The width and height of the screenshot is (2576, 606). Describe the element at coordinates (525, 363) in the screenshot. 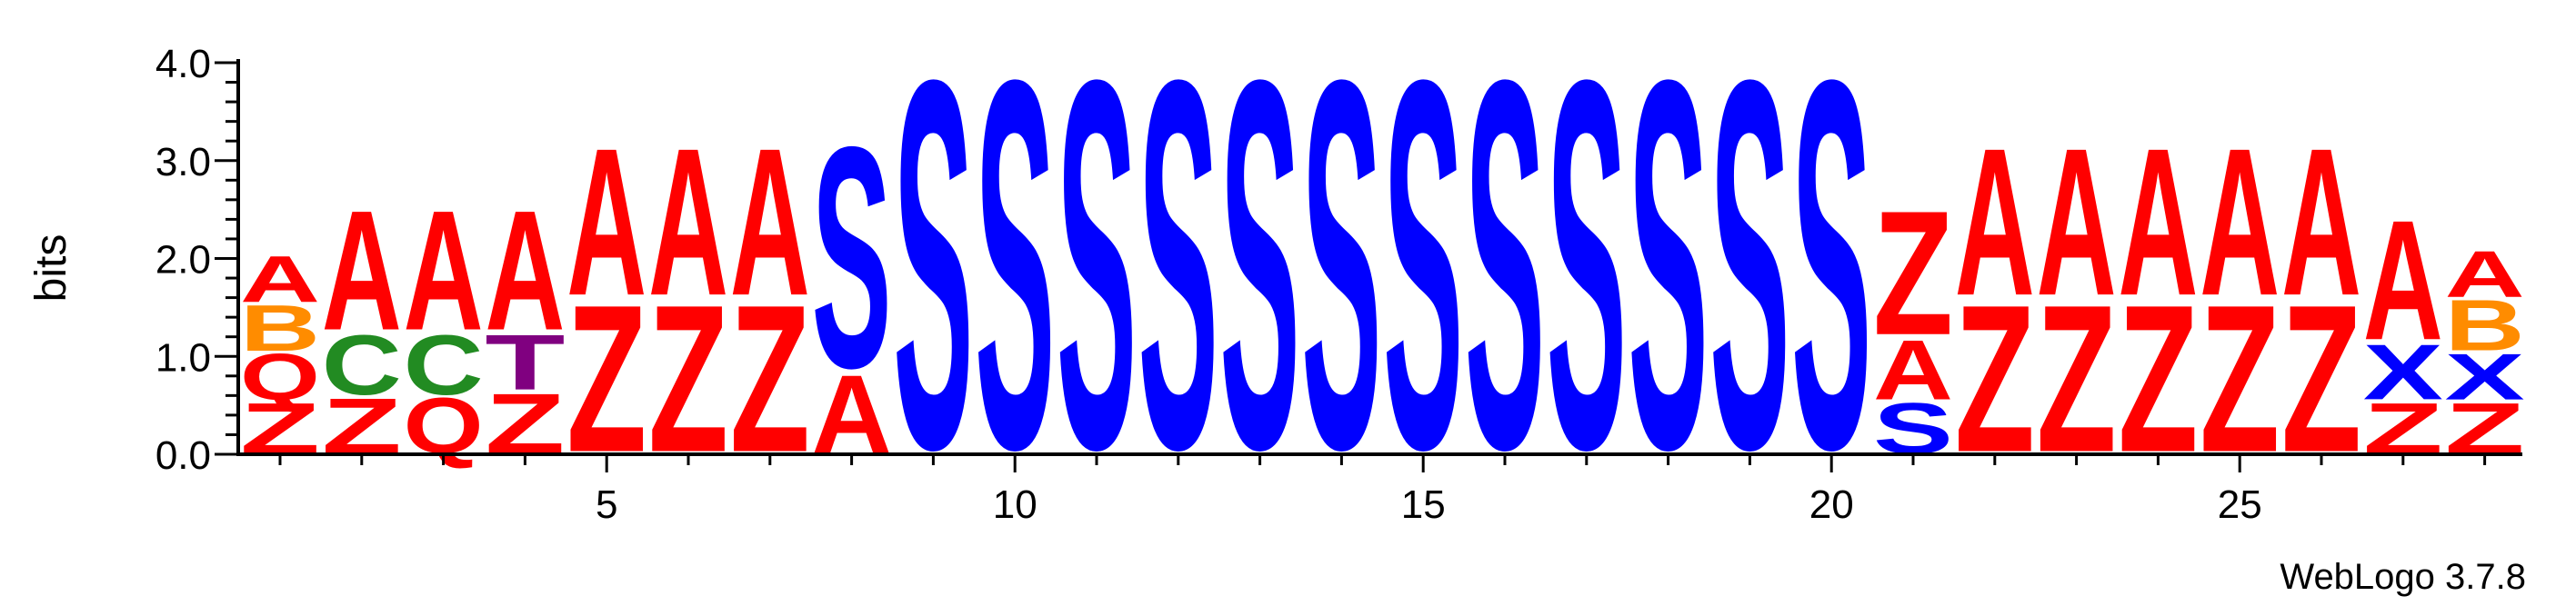

I see `logo-glyph-t: T` at that location.